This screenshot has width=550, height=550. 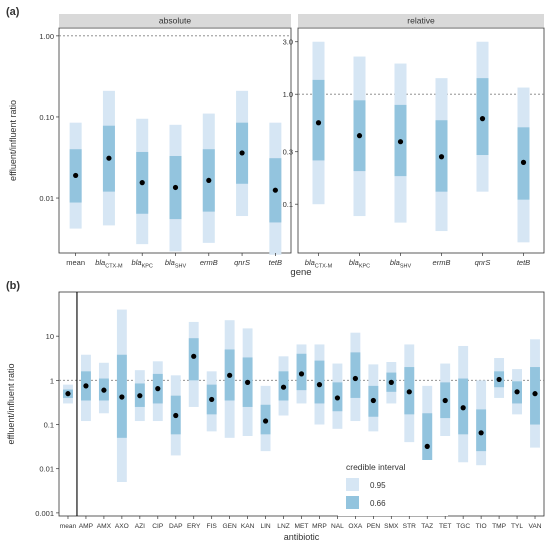 I want to click on x-tick-label: blaSHV, so click(x=176, y=264).